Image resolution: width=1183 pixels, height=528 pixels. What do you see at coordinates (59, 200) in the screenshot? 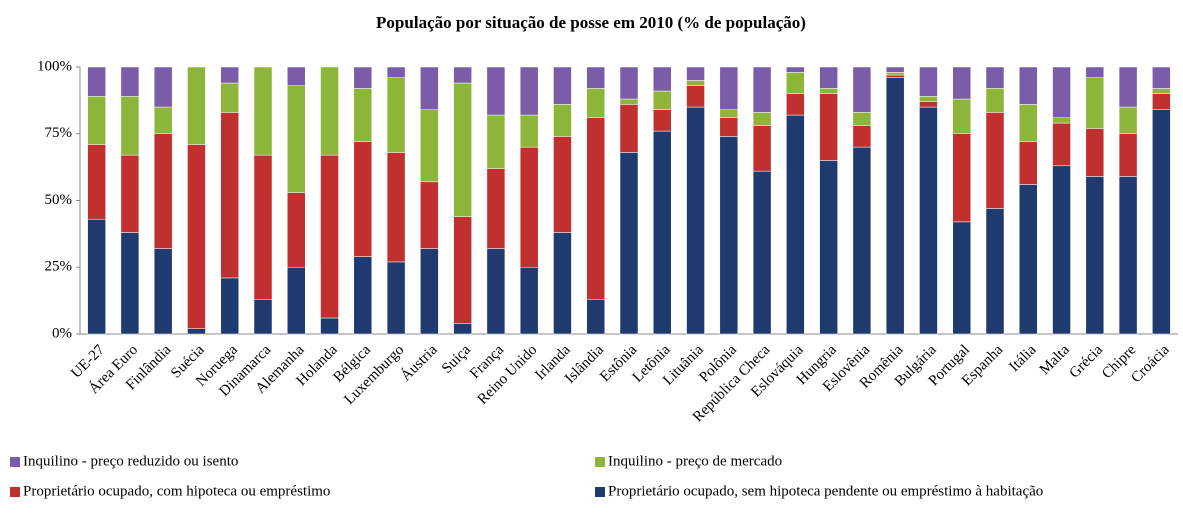
I see `y-tick-label: 50%` at bounding box center [59, 200].